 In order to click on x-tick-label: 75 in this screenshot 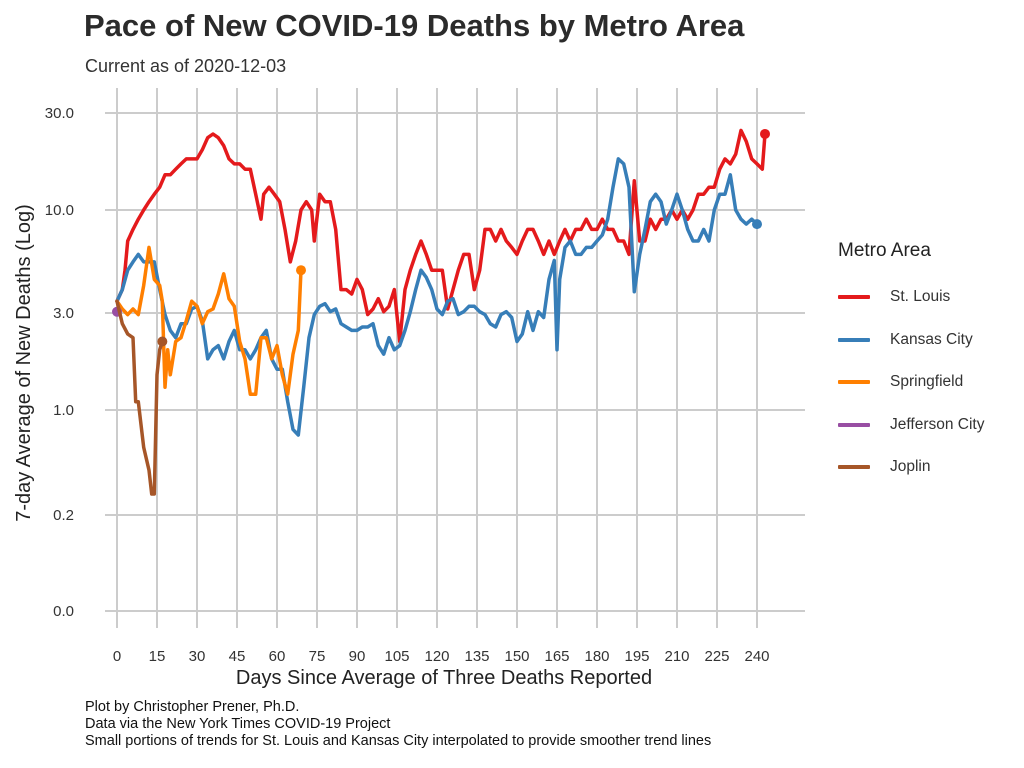, I will do `click(317, 656)`.